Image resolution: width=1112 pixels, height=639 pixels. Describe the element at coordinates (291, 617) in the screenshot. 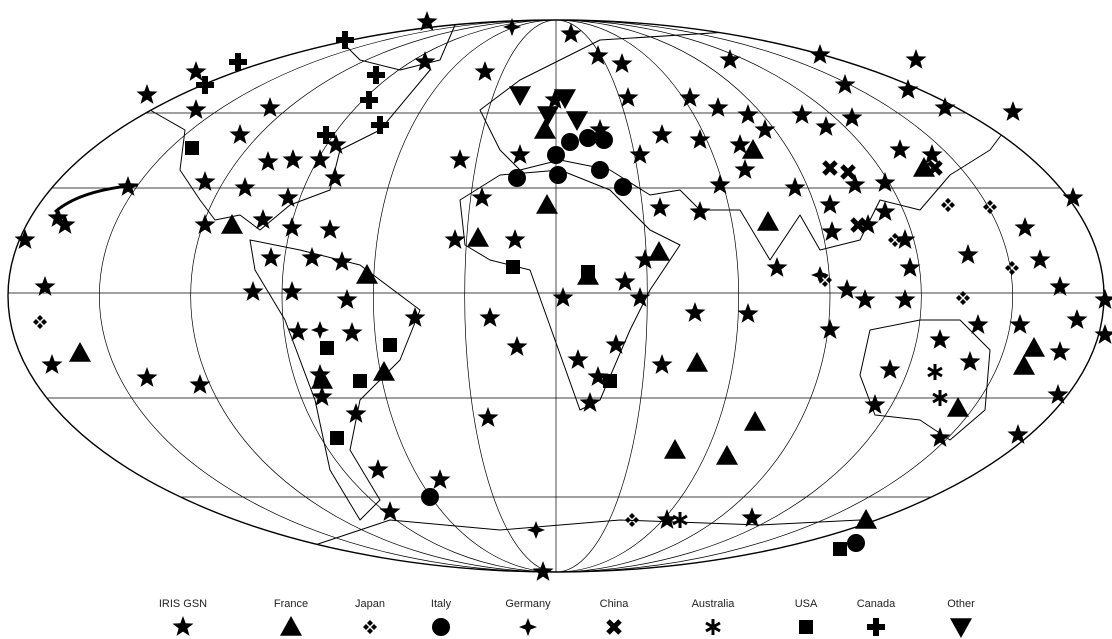

I see `legend-item: France` at that location.